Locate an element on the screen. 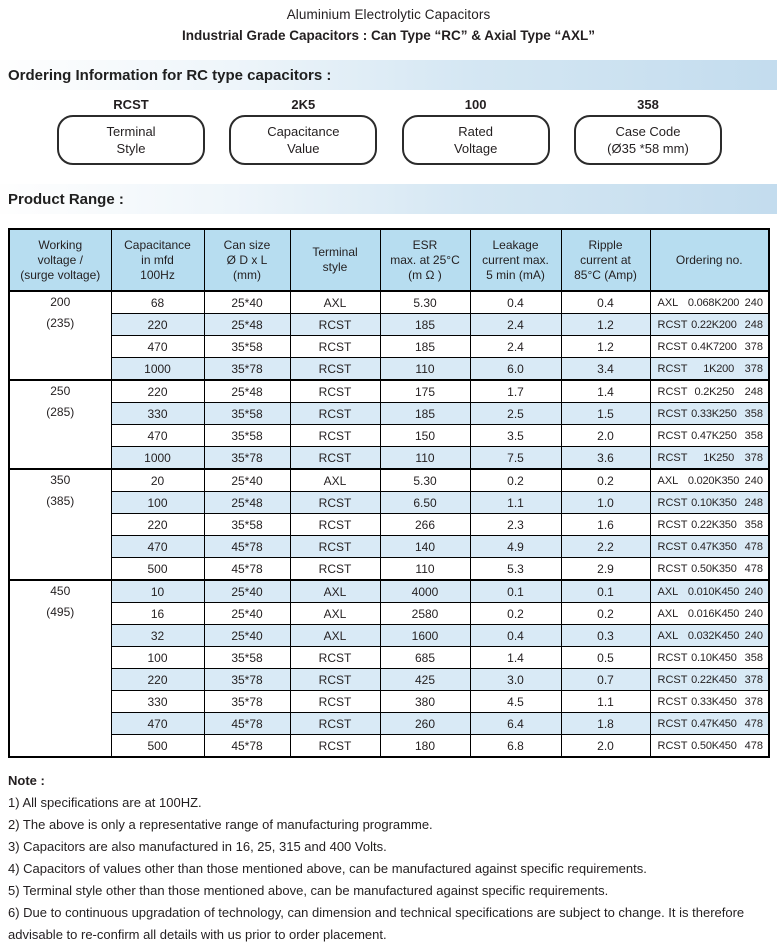  table-row: 330 35*58 RCST 185 2.5 1.5 RCST 0.33K250 358 is located at coordinates (389, 413).